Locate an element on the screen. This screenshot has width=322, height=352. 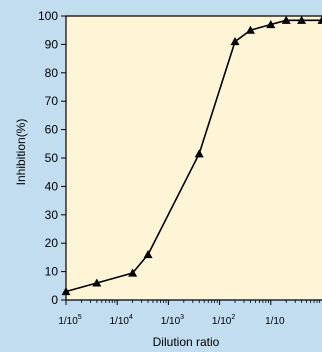
y-tick-label: 60 is located at coordinates (52, 130).